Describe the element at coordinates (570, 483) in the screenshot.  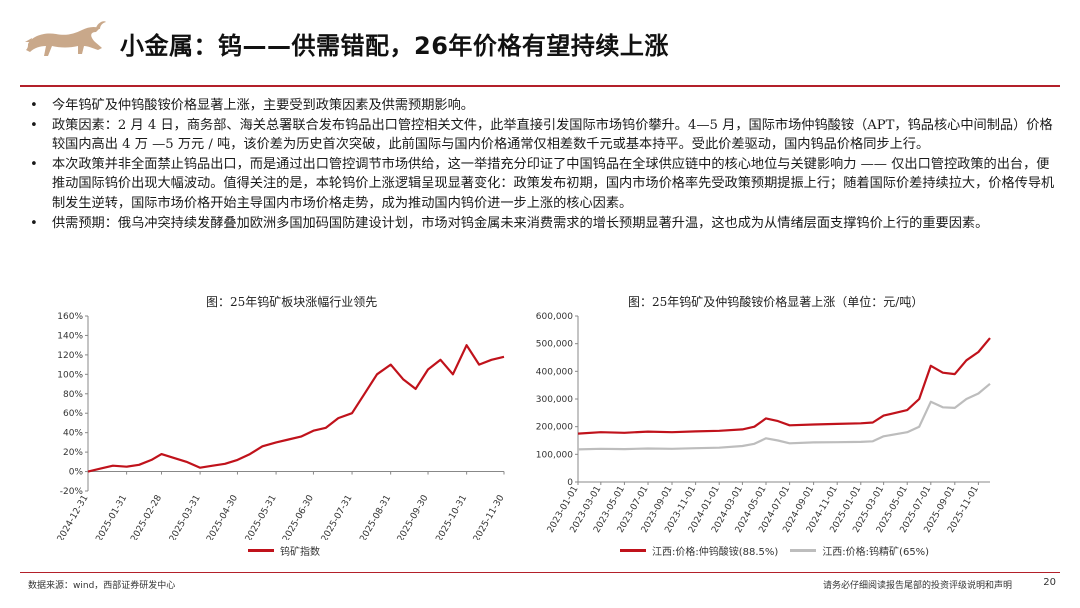
I see `y-tick-label: 0` at that location.